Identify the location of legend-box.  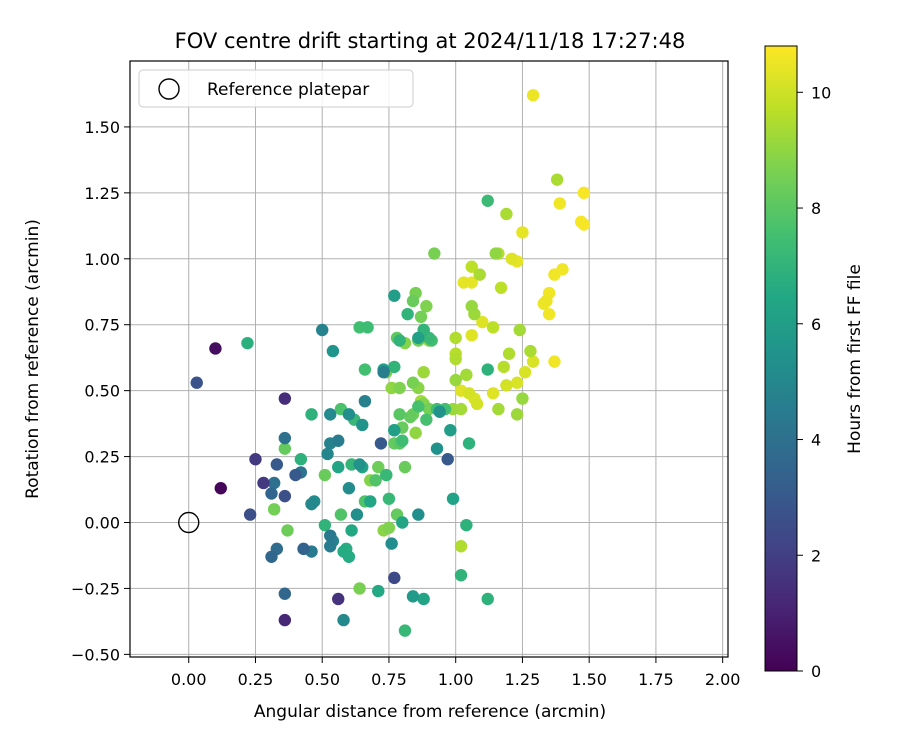
(276, 88).